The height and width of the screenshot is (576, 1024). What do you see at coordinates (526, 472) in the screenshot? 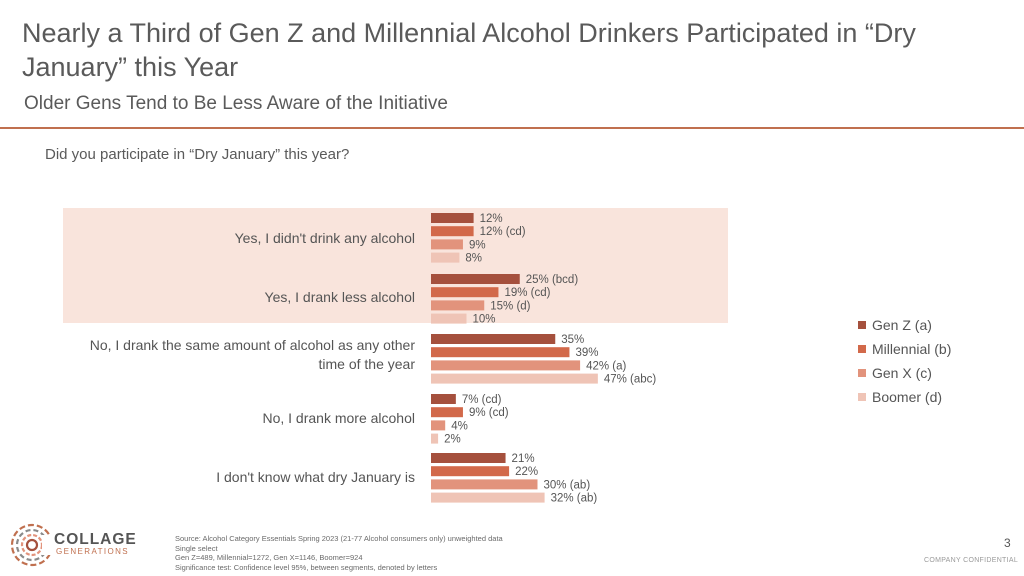
I see `data-label: 22%` at bounding box center [526, 472].